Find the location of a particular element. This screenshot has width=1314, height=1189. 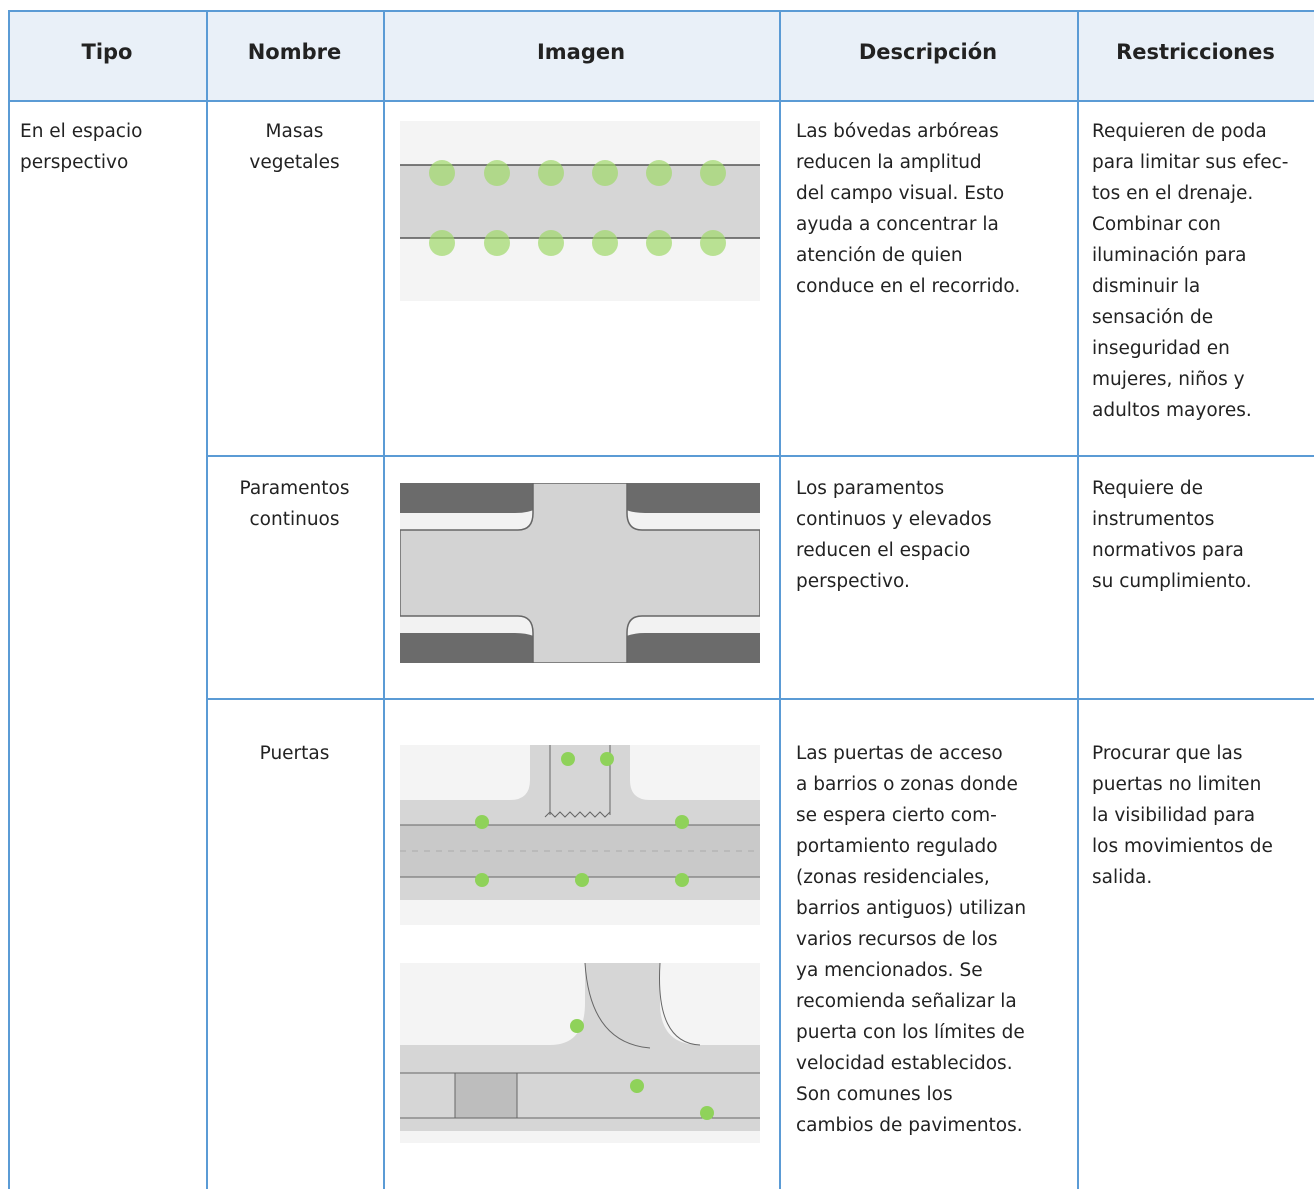

restricciones-line: su cumplimiento. is located at coordinates (1172, 581).